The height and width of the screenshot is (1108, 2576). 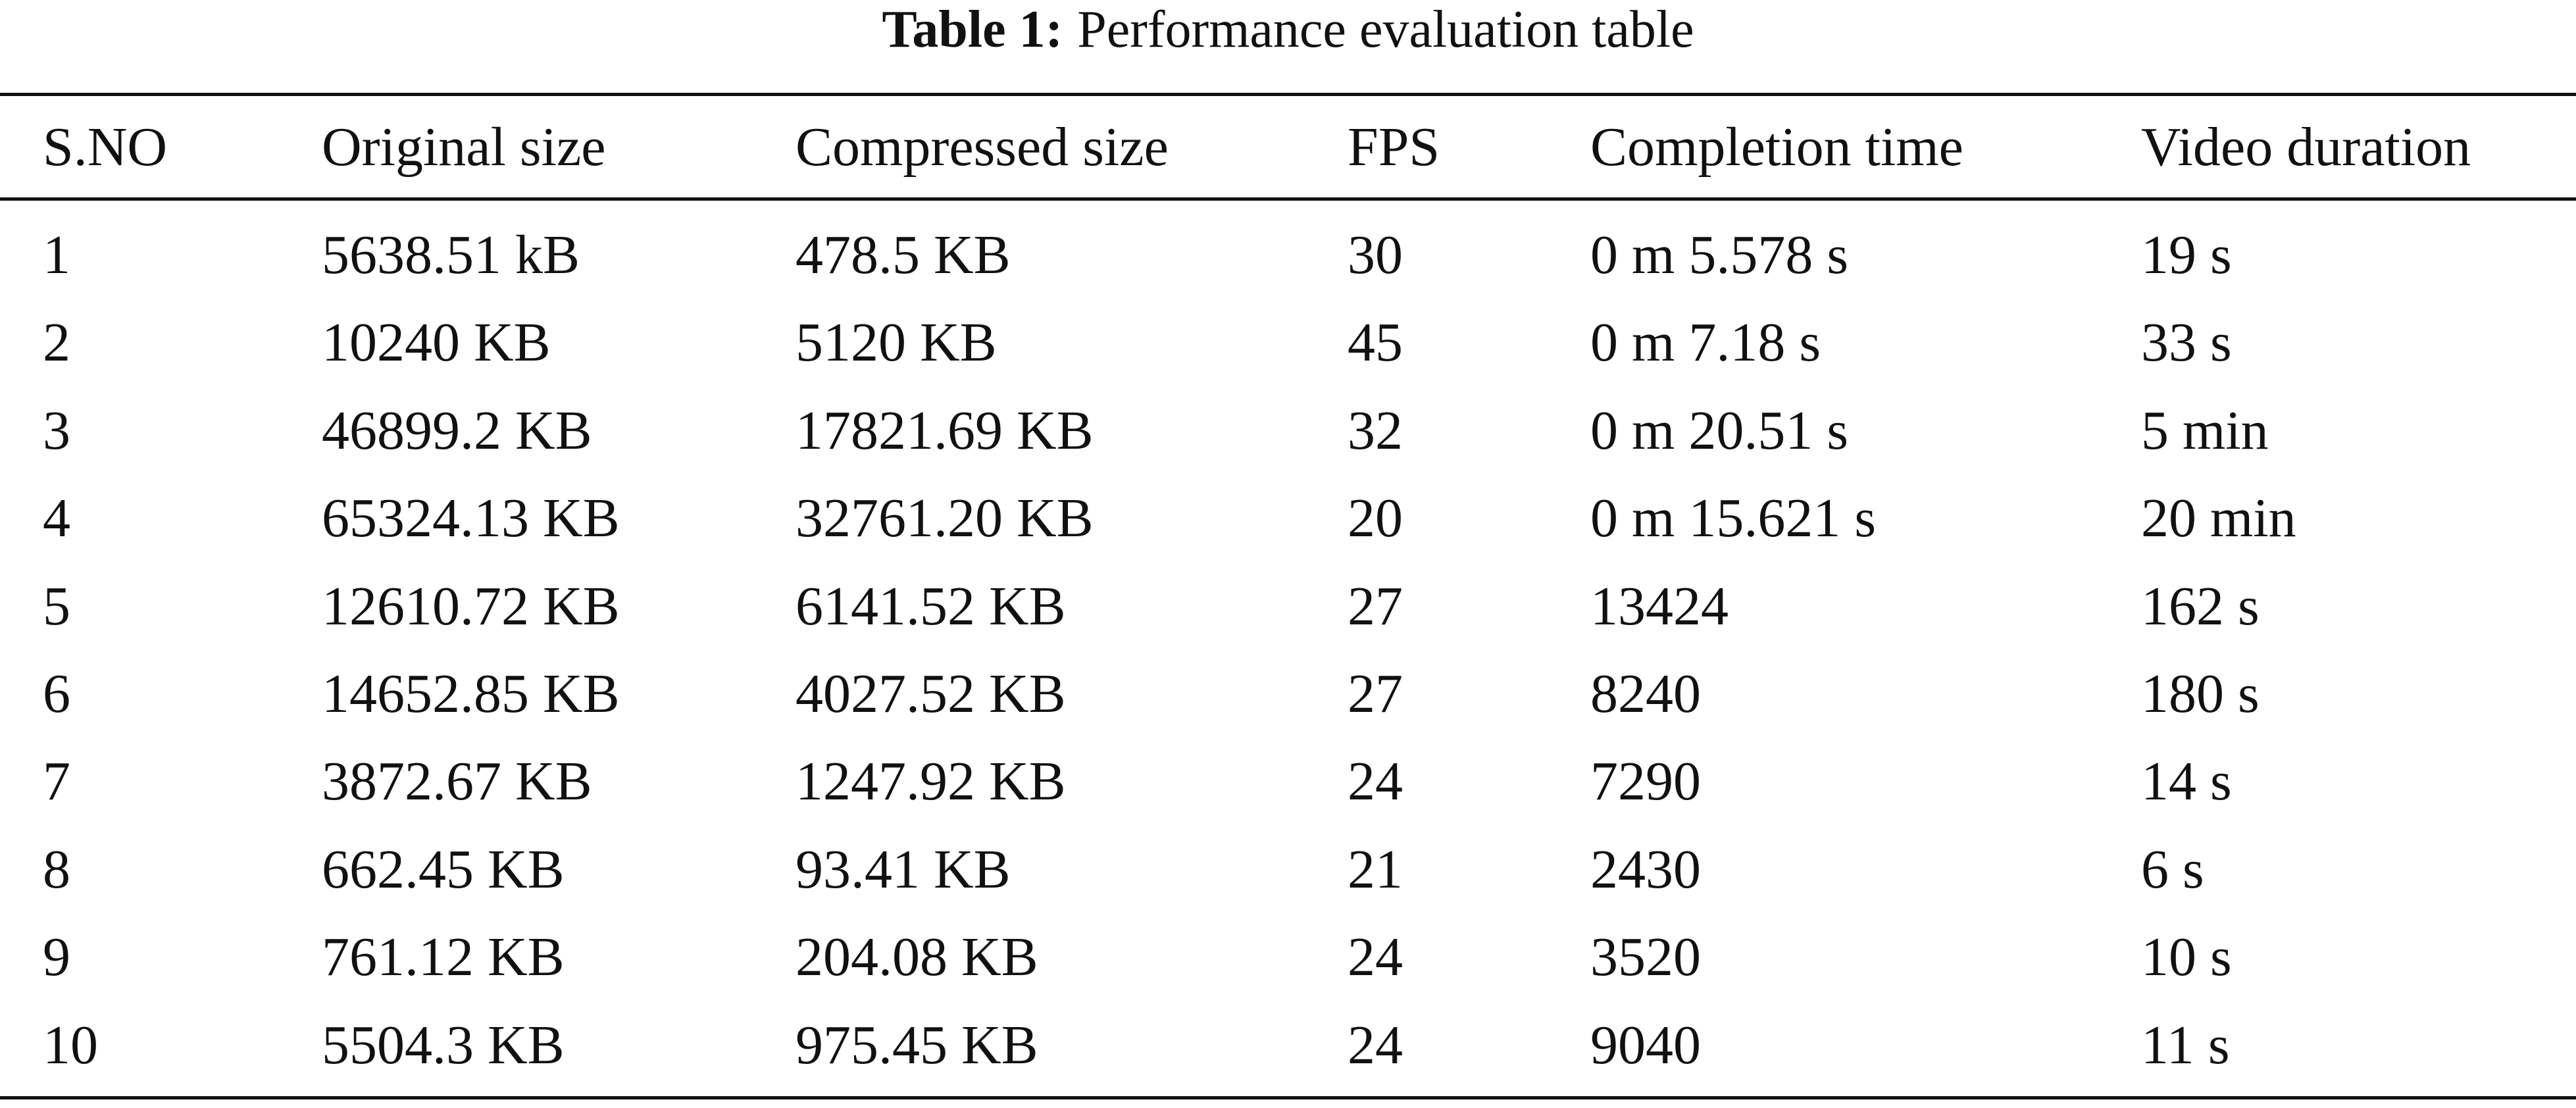 I want to click on header-rule, so click(x=1288, y=199).